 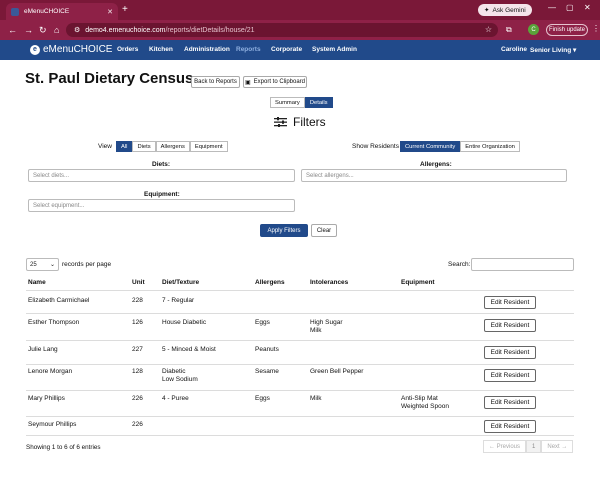 I want to click on nav-kitchen: Kitchen, so click(x=161, y=49).